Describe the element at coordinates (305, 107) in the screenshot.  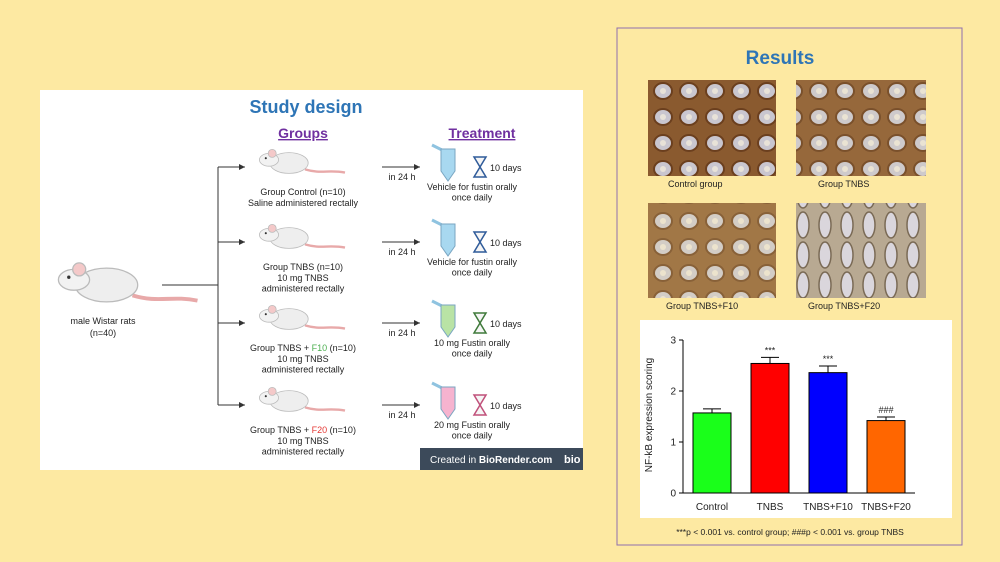
I see `design-title: Study design` at that location.